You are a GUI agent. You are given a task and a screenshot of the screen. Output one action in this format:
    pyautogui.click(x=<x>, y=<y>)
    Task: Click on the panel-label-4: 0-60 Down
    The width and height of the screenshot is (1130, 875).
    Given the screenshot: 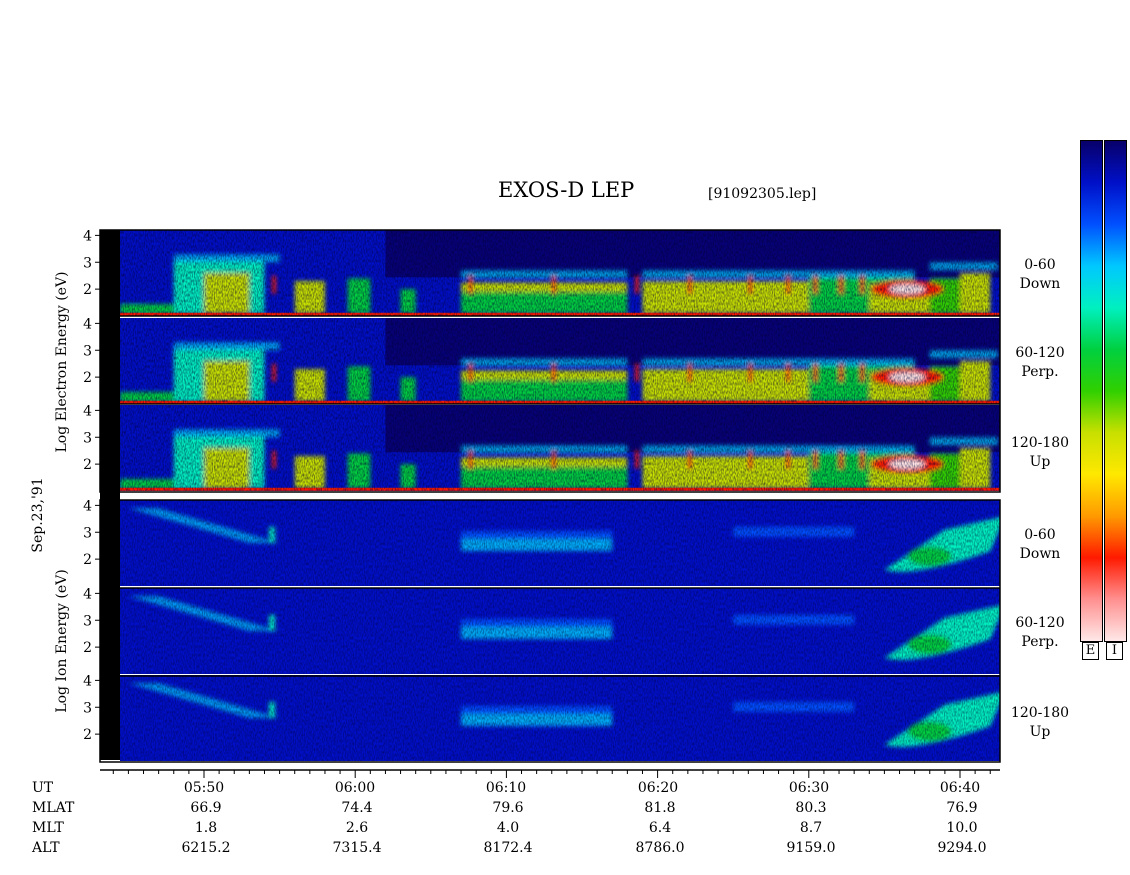 What is the action you would take?
    pyautogui.click(x=1040, y=545)
    